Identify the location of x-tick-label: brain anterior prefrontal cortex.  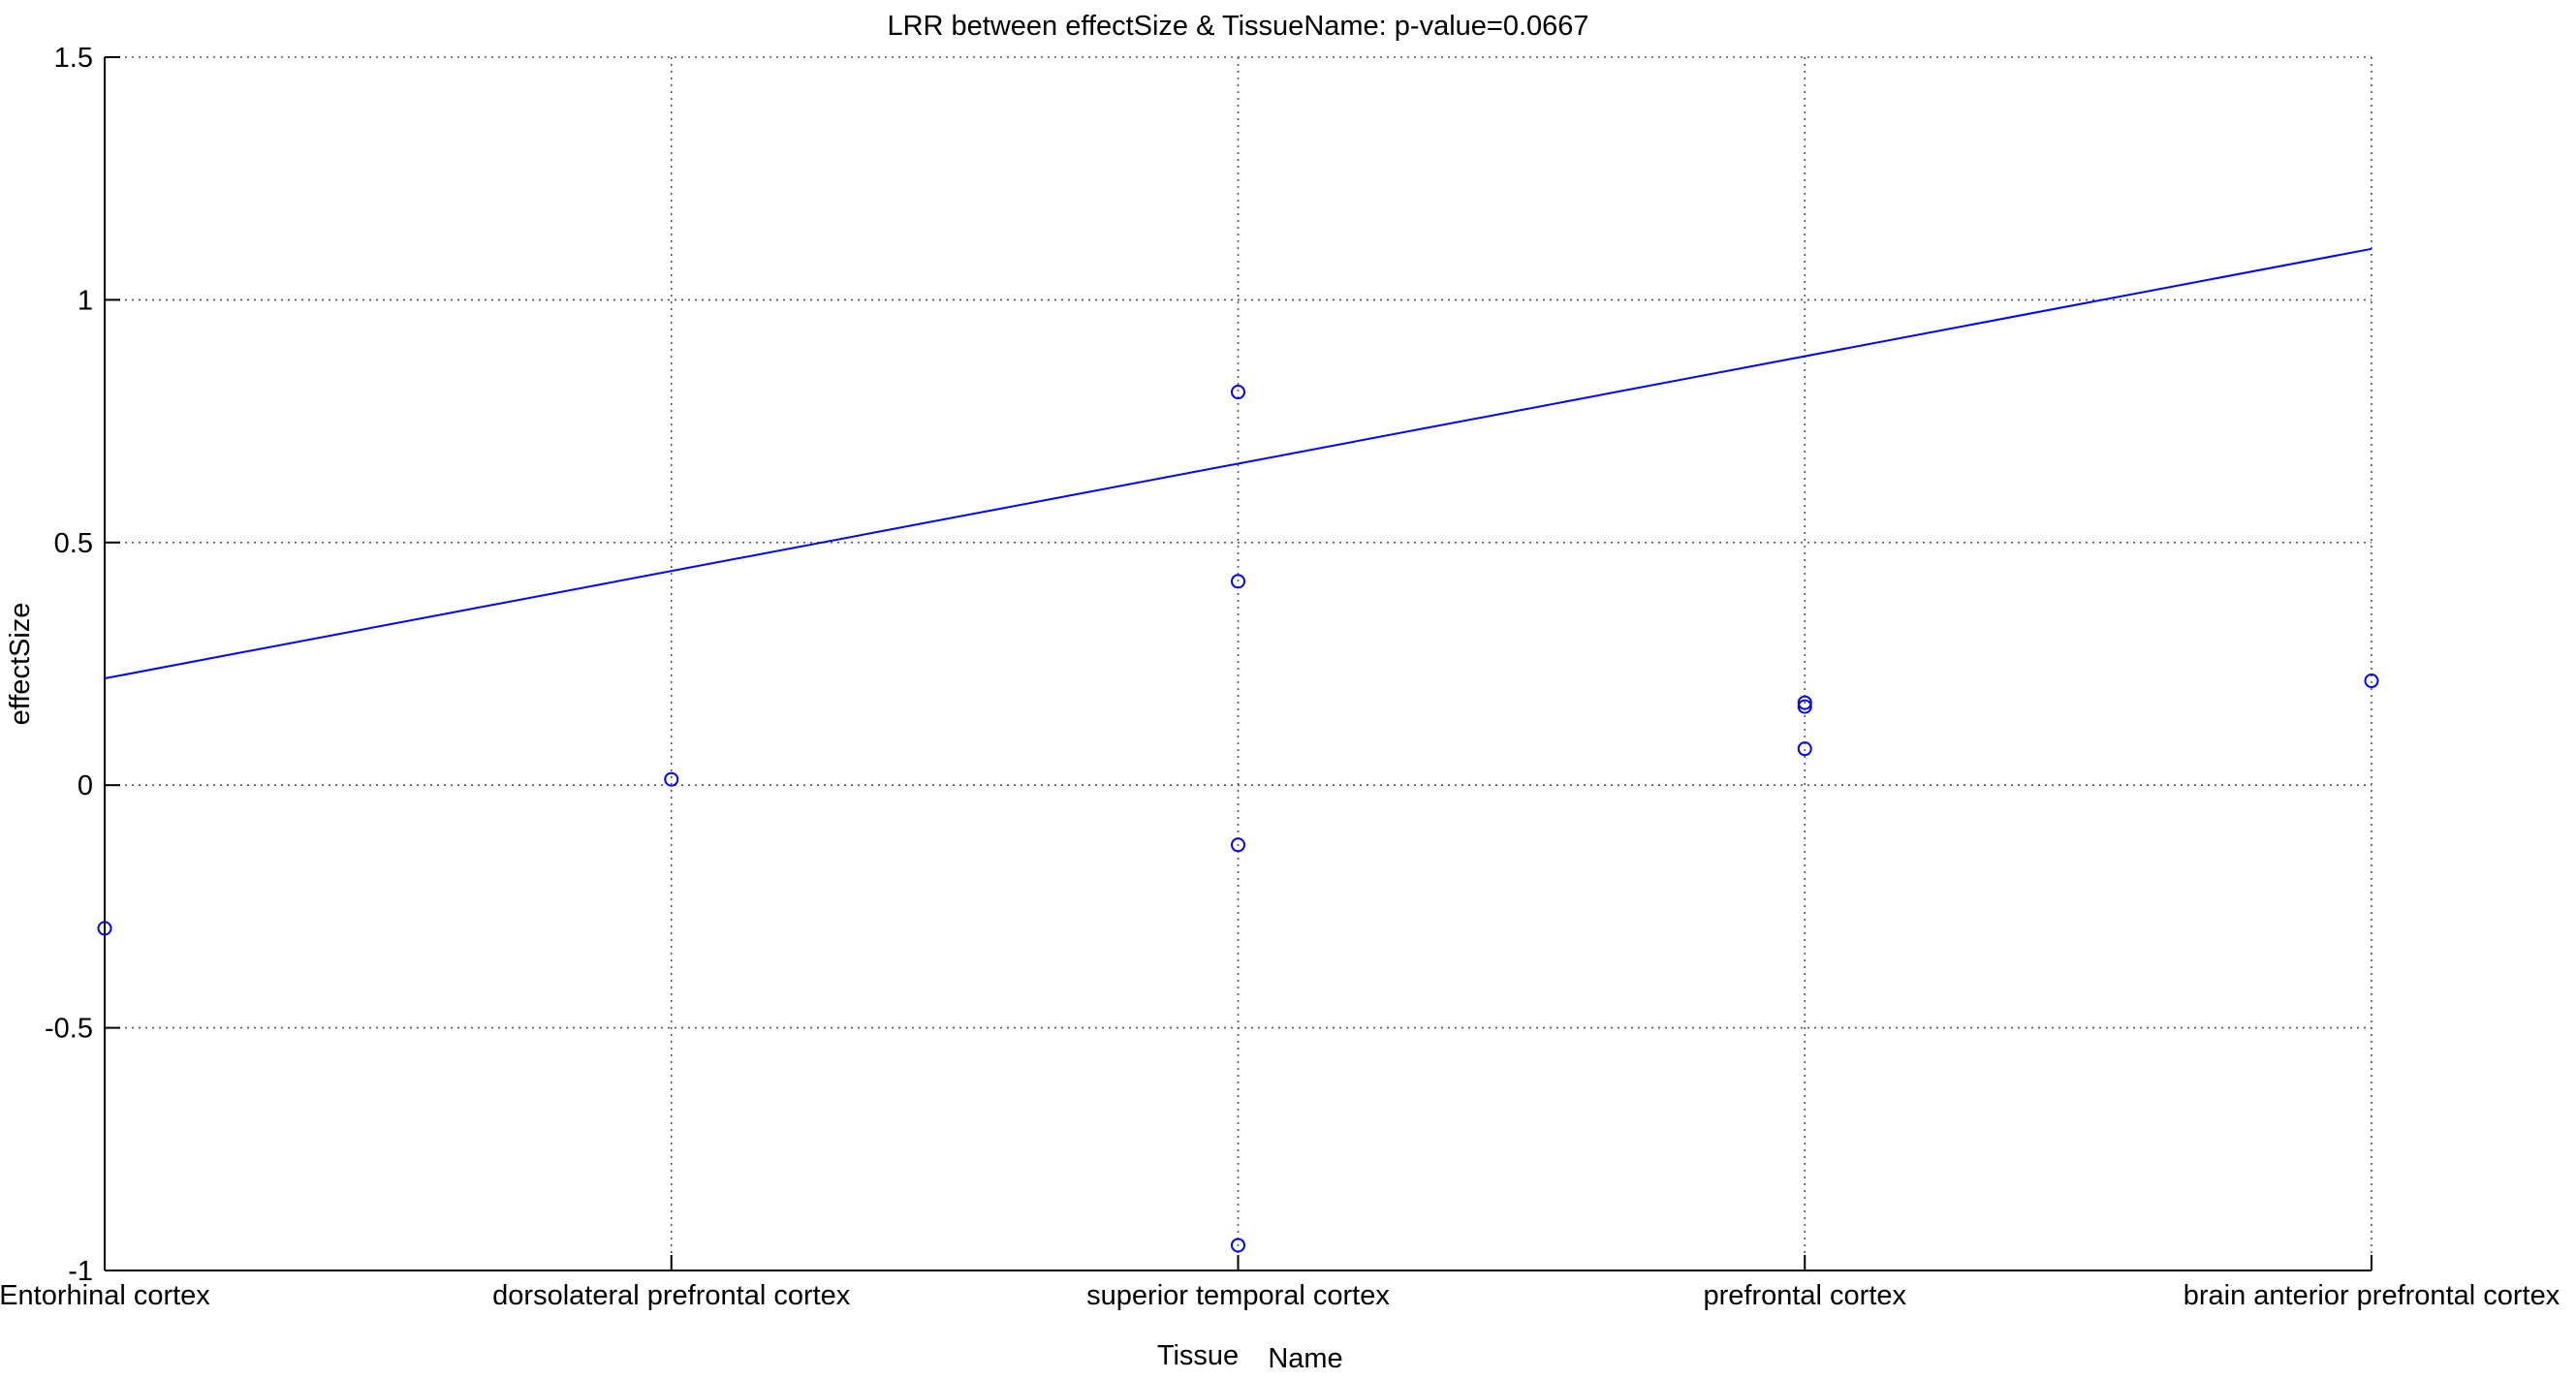
(2371, 1295).